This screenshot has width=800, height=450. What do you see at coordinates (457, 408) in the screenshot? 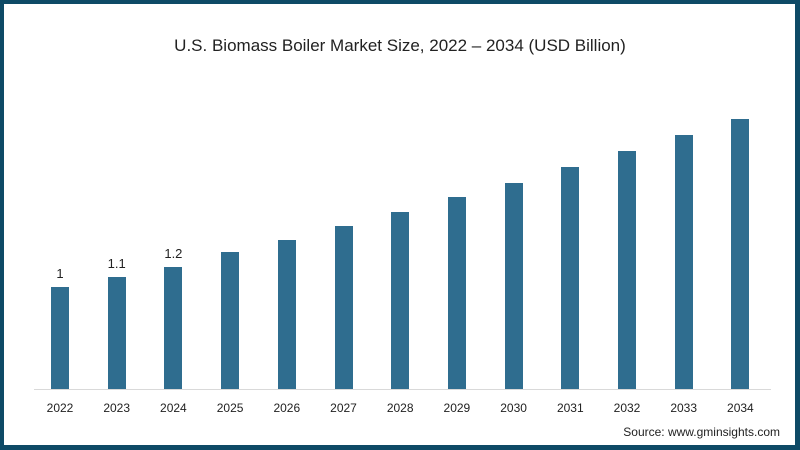
I see `x-tick-label: 2029` at bounding box center [457, 408].